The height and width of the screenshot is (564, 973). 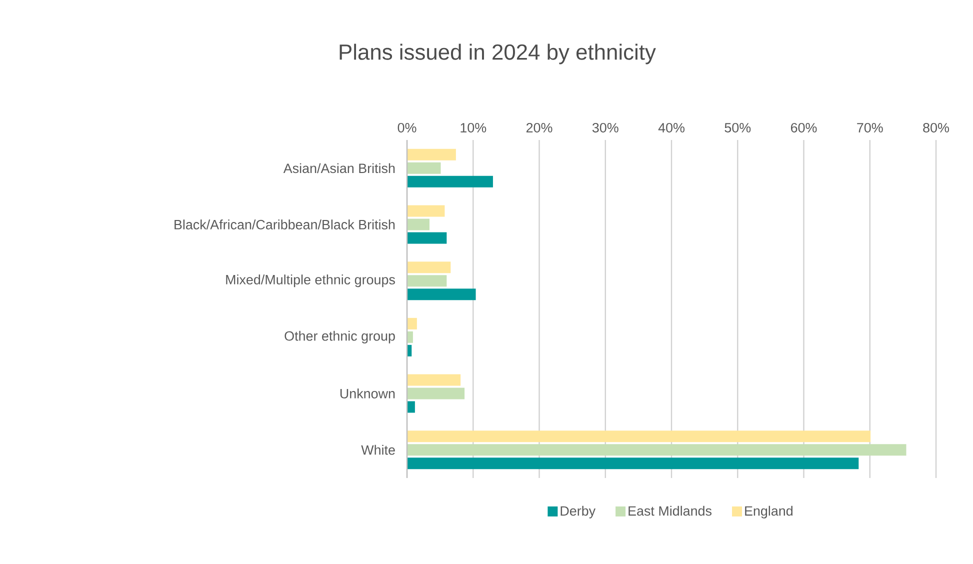 I want to click on x-tick-label: 0%, so click(x=407, y=127).